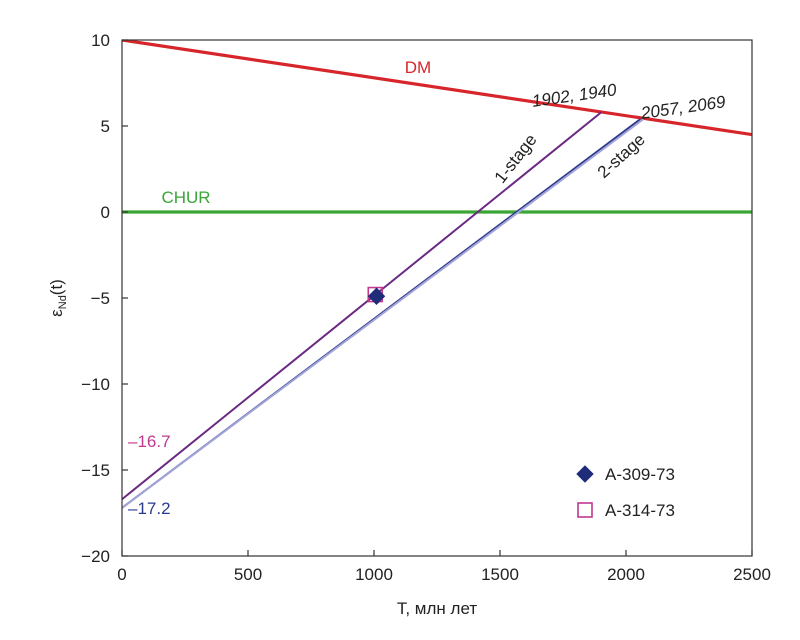  What do you see at coordinates (95, 556) in the screenshot?
I see `y-tick-label: −20` at bounding box center [95, 556].